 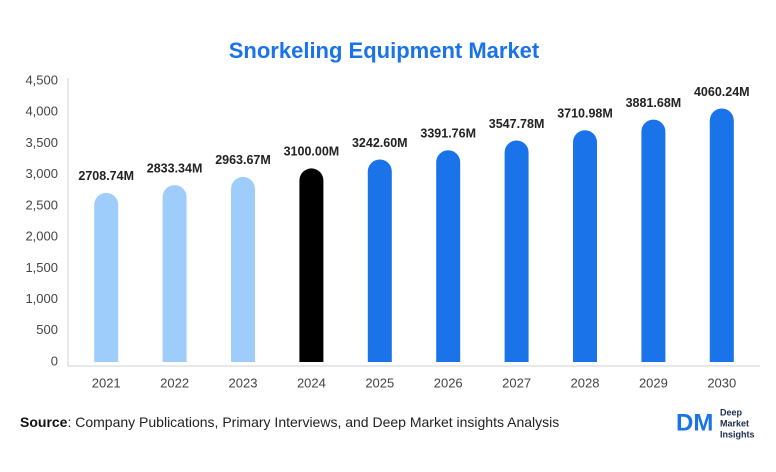 What do you see at coordinates (243, 160) in the screenshot?
I see `value-label: 2963.67M` at bounding box center [243, 160].